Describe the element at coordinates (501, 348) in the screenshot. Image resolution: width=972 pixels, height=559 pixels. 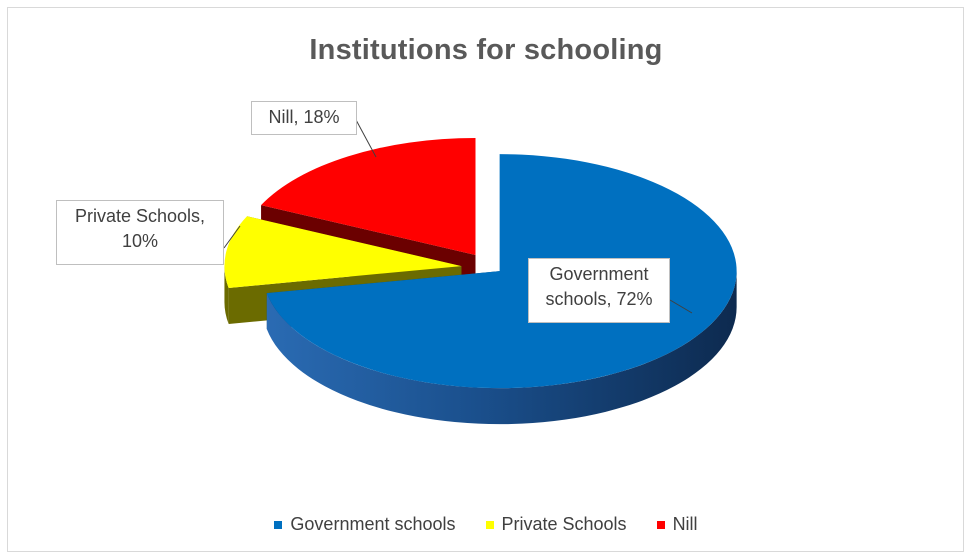
I see `pie-slice-side-government-schools` at that location.